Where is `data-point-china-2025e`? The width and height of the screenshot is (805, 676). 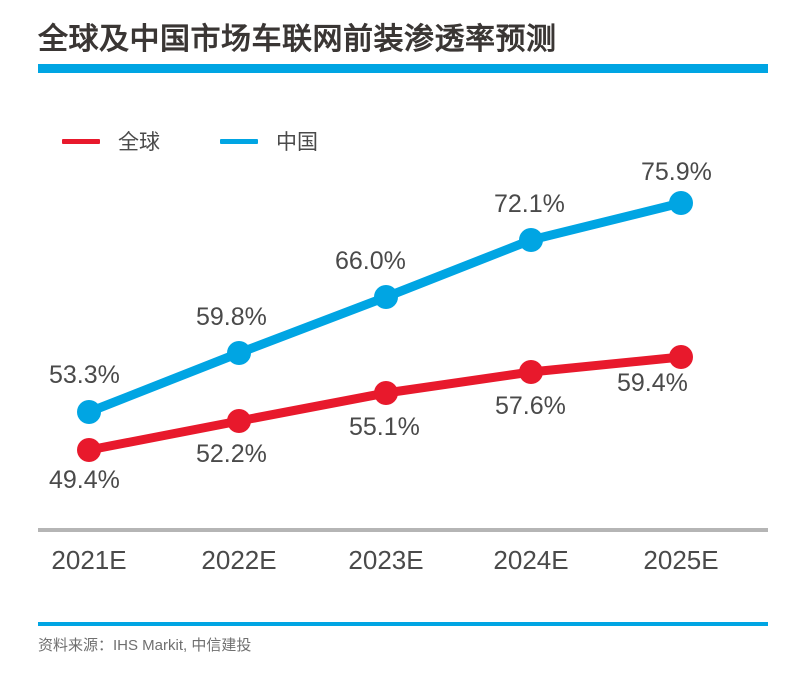 data-point-china-2025e is located at coordinates (681, 203).